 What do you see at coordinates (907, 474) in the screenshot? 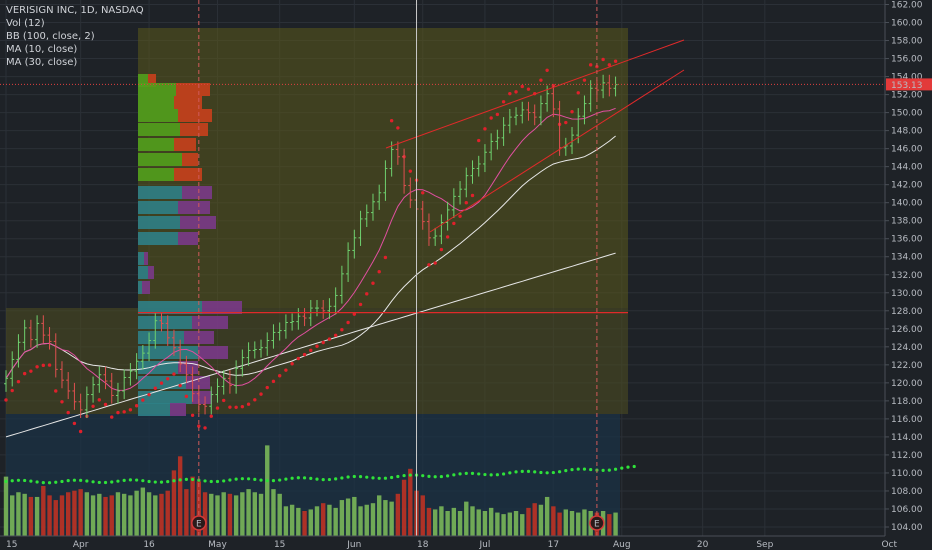
I see `y-tick-label: 110.00` at bounding box center [907, 474].